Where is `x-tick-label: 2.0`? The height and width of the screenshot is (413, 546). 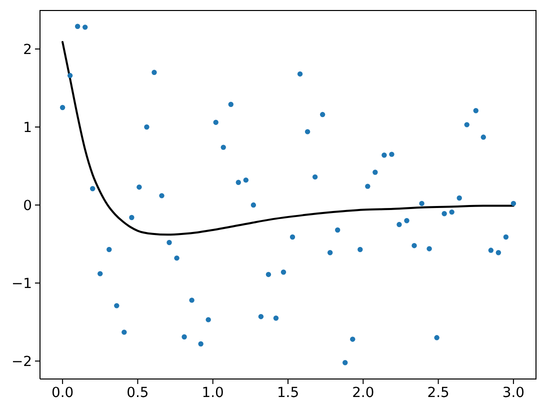 x-tick-label: 2.0 is located at coordinates (363, 392).